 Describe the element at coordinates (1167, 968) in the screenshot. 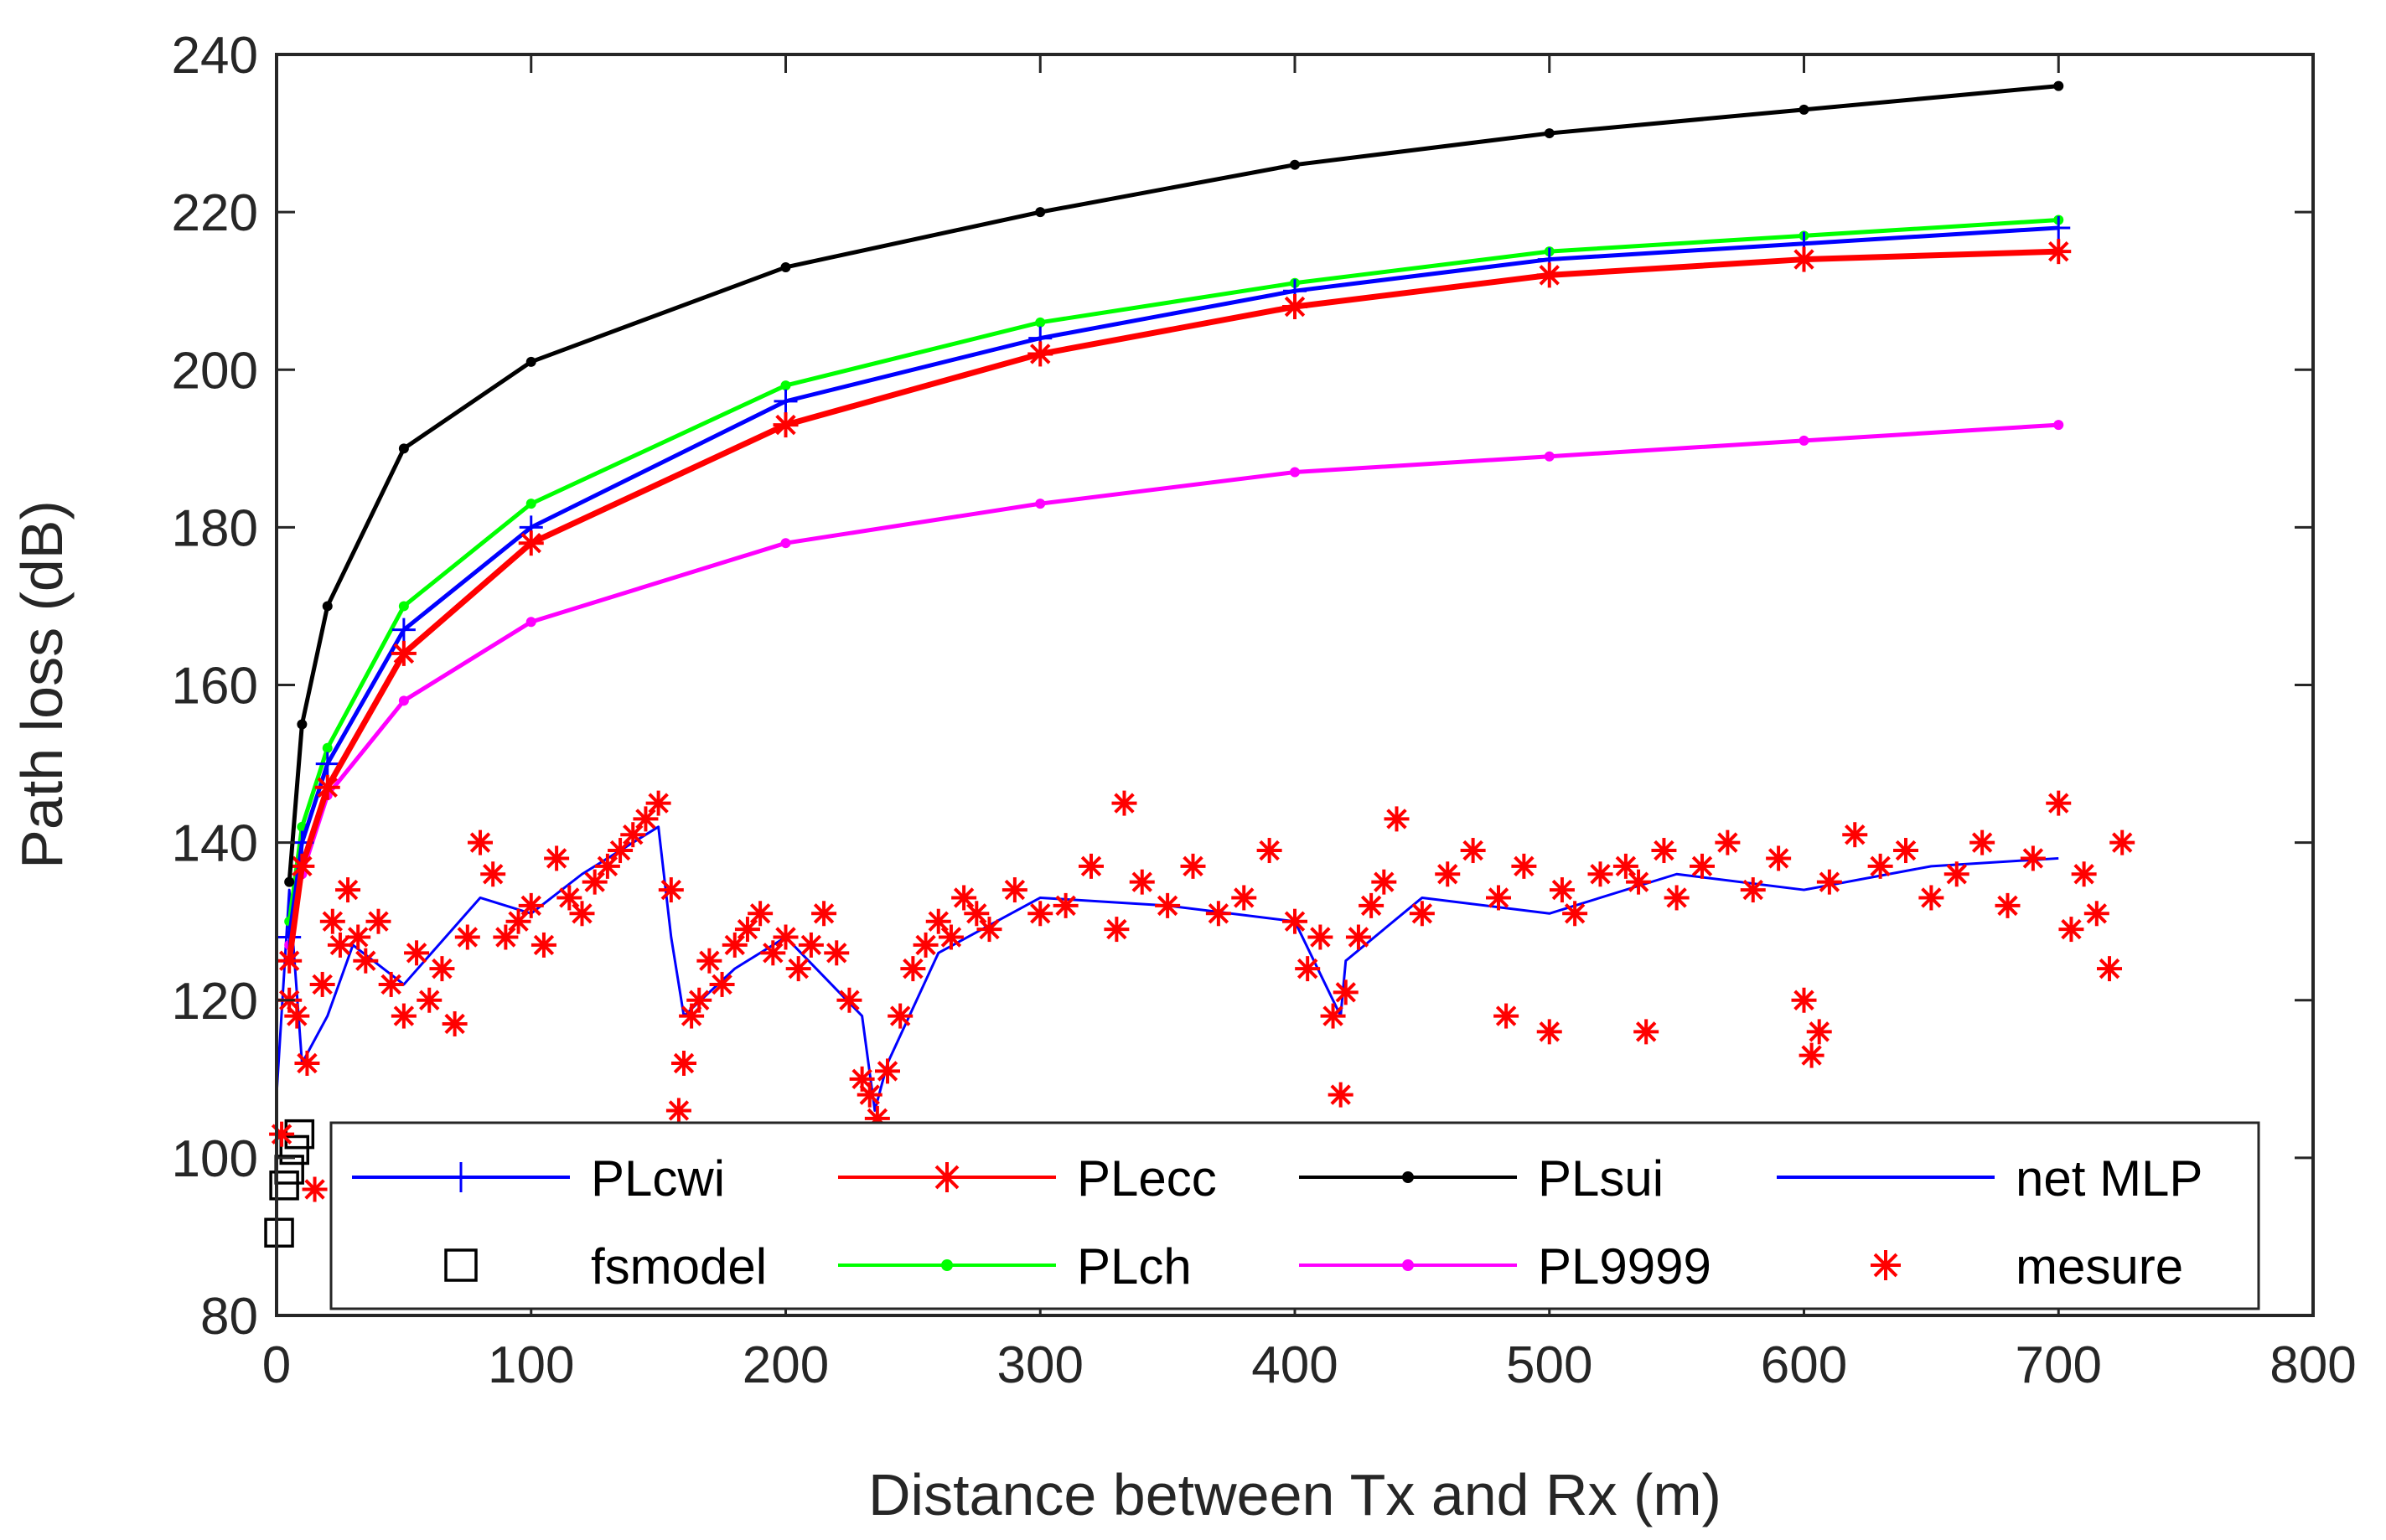

I see `series-net-mlp` at that location.